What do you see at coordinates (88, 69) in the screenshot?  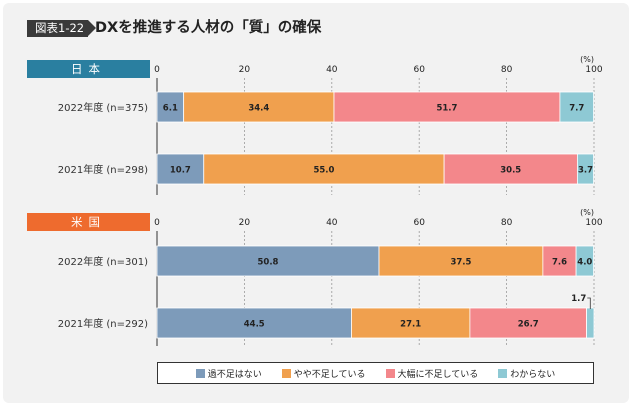 I see `panel-label-japan: 日本` at bounding box center [88, 69].